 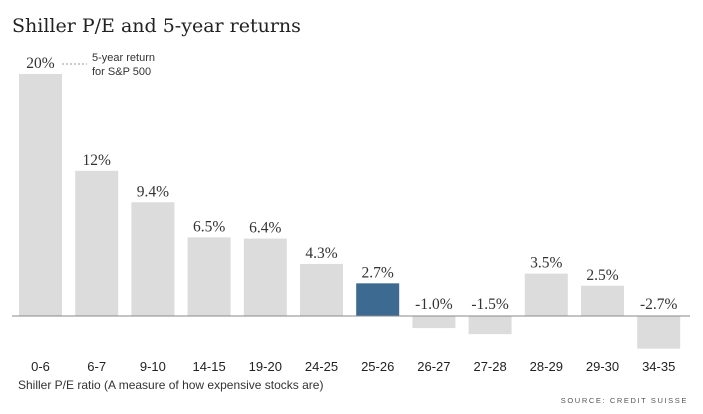 What do you see at coordinates (489, 366) in the screenshot?
I see `x-tick-label-27-28: 27-28` at bounding box center [489, 366].